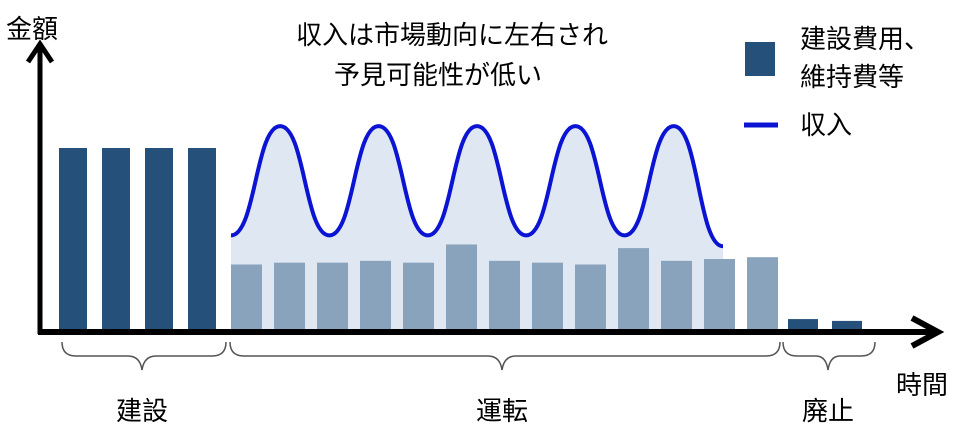 Image resolution: width=960 pixels, height=432 pixels. I want to click on legend: 建設費用、 維持費等 収入, so click(837, 83).